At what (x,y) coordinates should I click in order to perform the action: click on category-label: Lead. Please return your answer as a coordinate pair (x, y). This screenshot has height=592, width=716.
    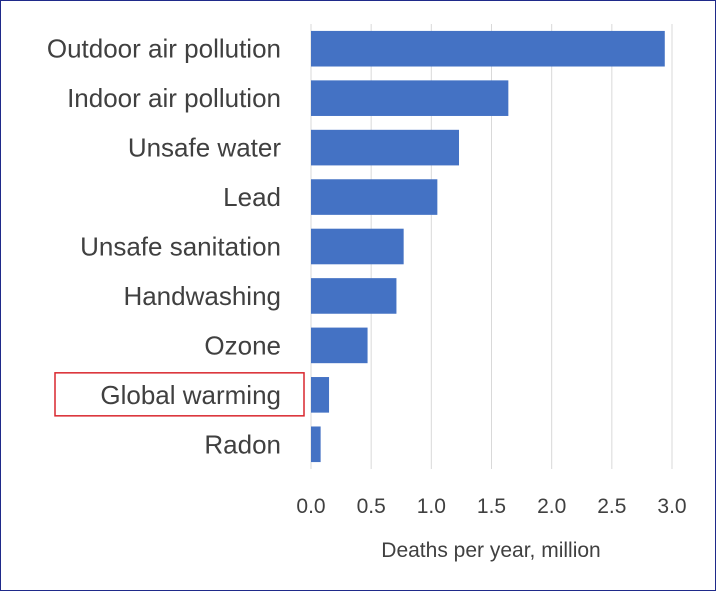
    Looking at the image, I should click on (252, 197).